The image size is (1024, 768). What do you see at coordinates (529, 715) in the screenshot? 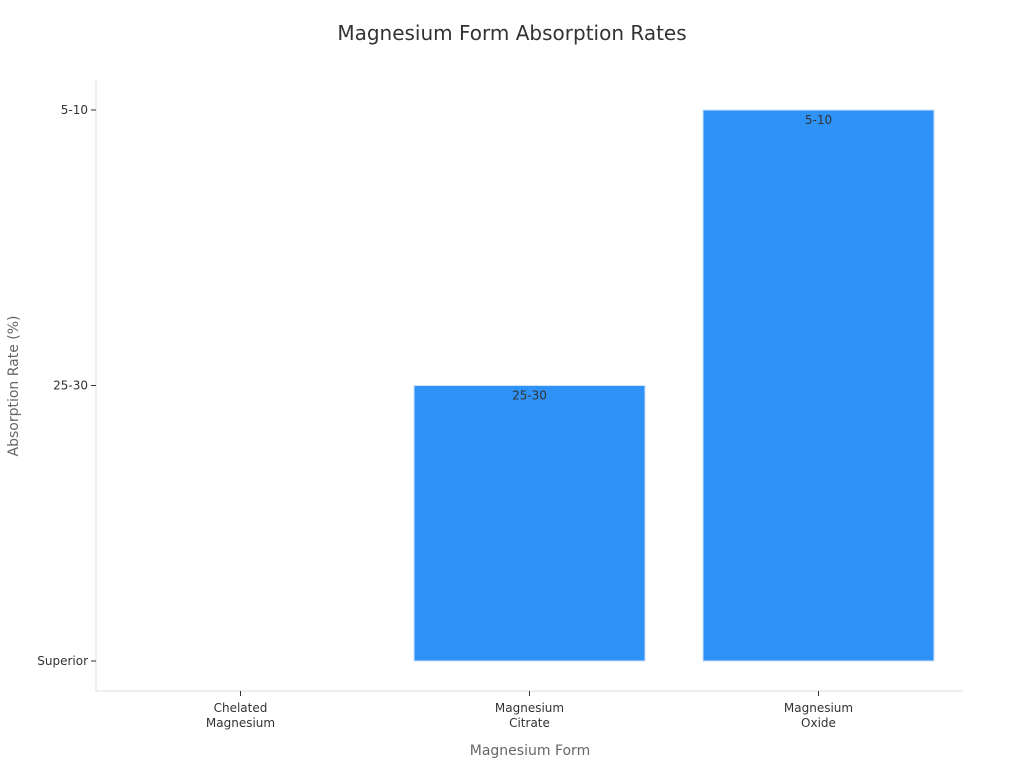
I see `x-tick-label: Magnesium Citrate` at bounding box center [529, 715].